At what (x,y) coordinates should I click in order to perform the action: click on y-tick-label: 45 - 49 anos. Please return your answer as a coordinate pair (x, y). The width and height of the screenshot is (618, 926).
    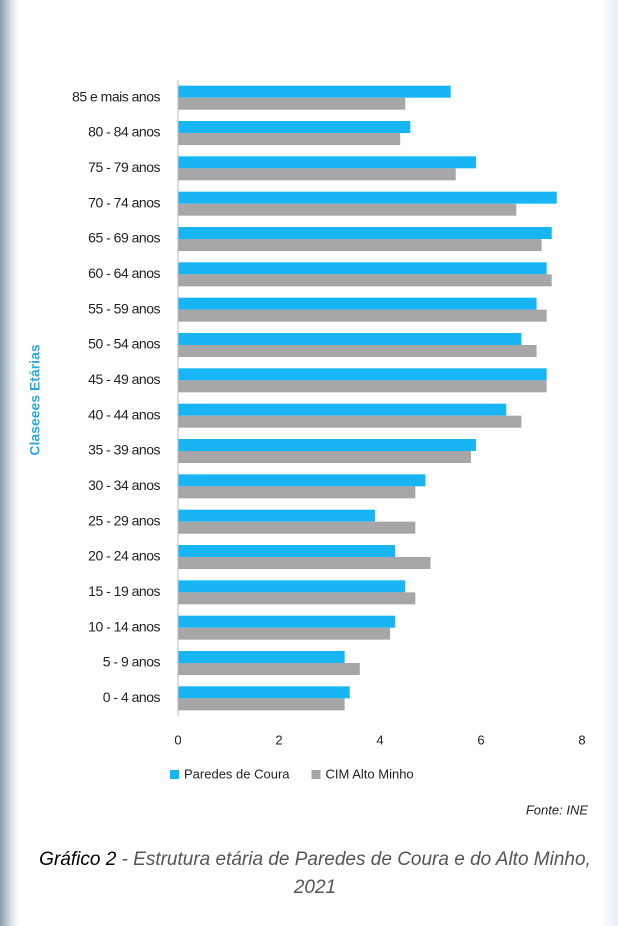
    Looking at the image, I should click on (124, 379).